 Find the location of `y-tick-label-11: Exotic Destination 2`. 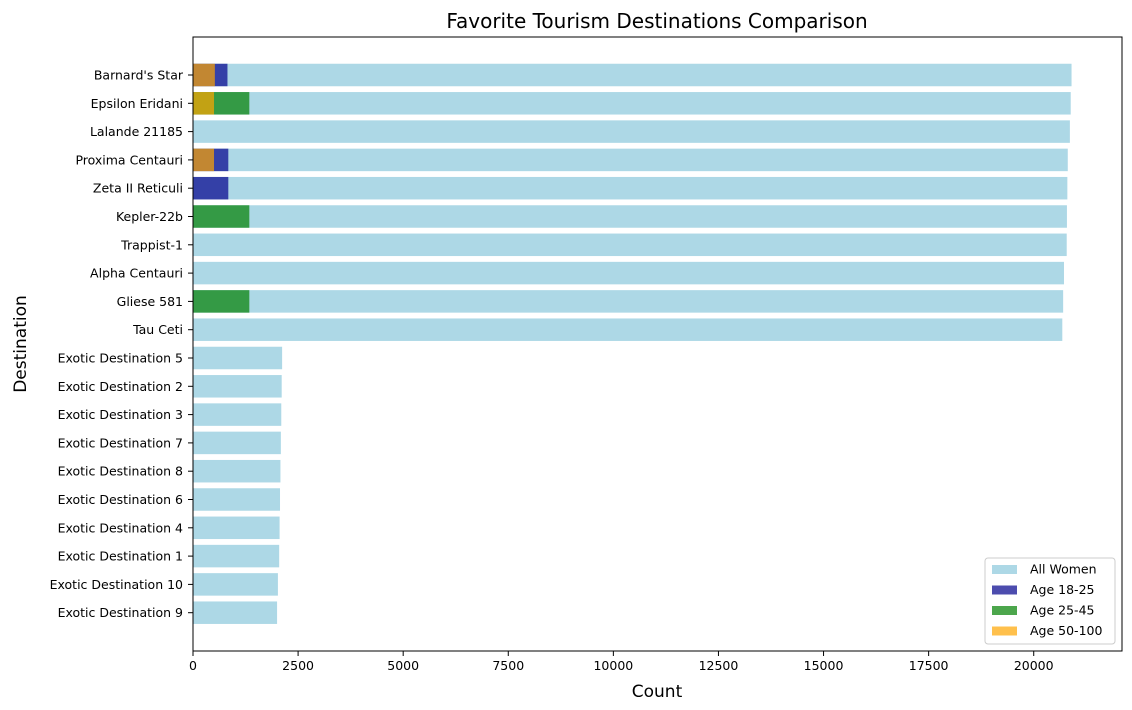

y-tick-label-11: Exotic Destination 2 is located at coordinates (120, 386).